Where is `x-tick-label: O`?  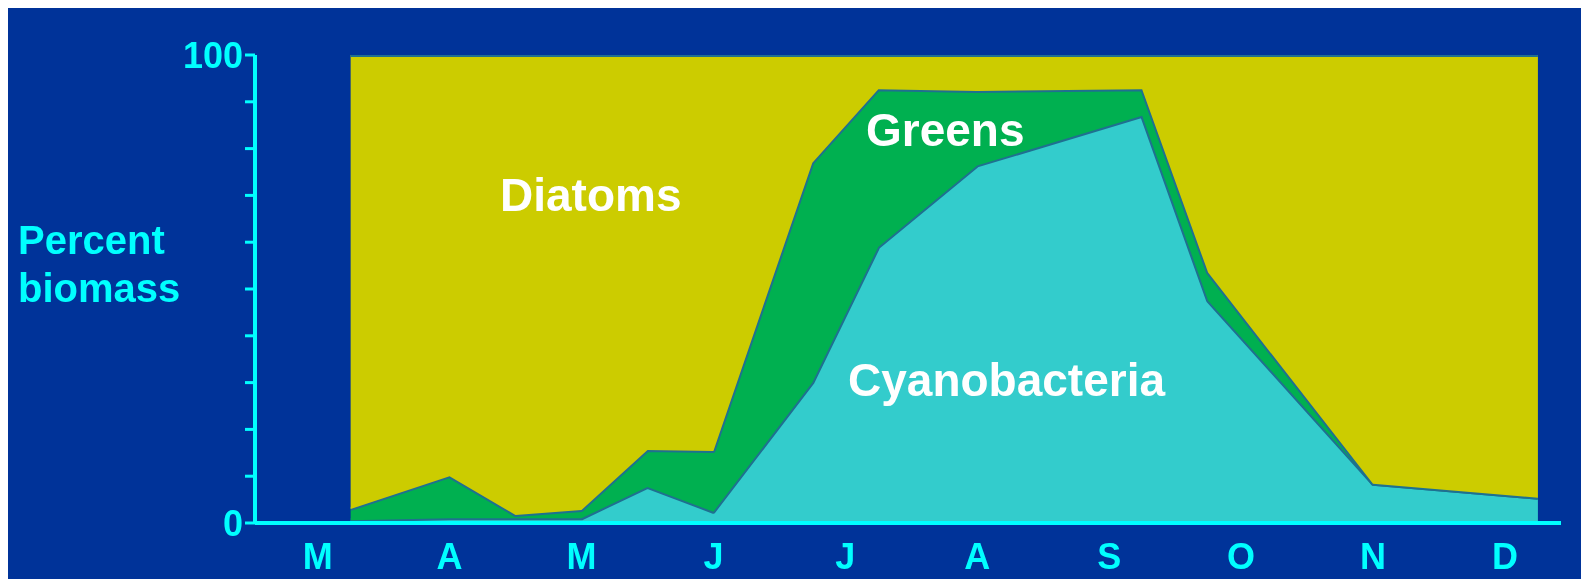
x-tick-label: O is located at coordinates (1241, 556).